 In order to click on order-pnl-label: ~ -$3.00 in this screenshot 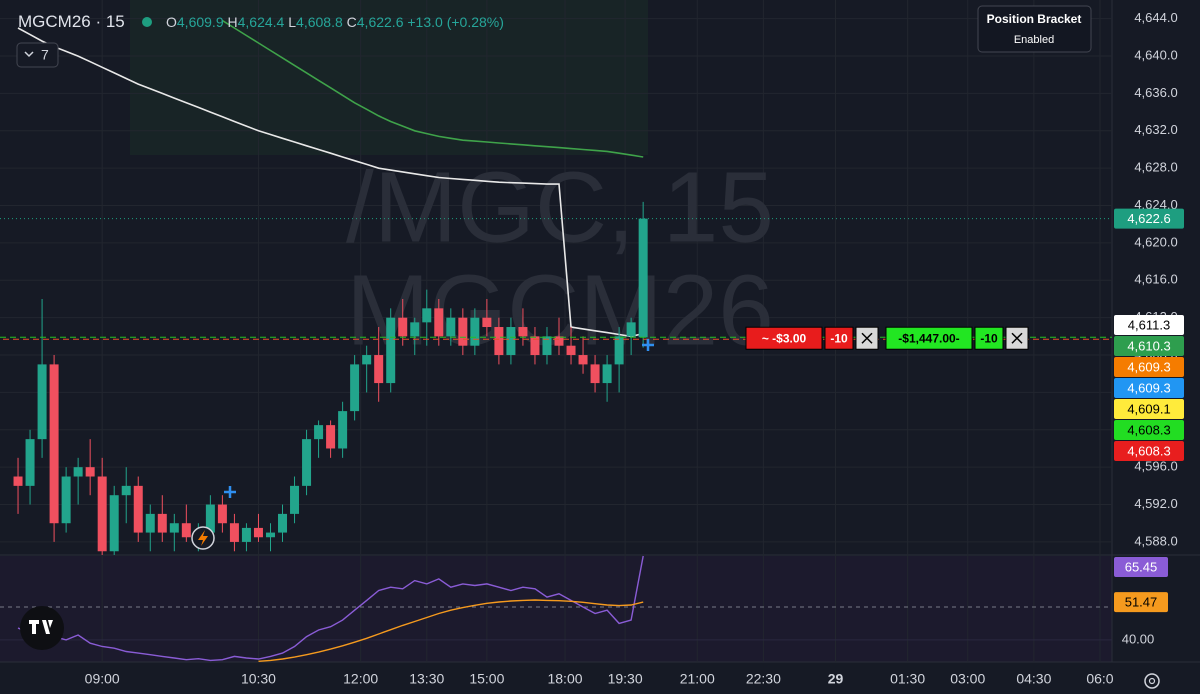, I will do `click(784, 338)`.